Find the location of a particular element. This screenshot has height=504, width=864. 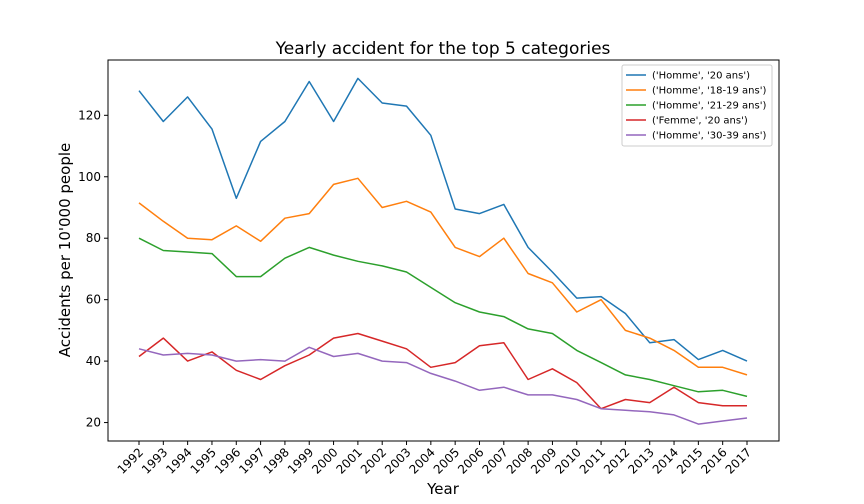

x-tick-label: 1997 is located at coordinates (251, 460).